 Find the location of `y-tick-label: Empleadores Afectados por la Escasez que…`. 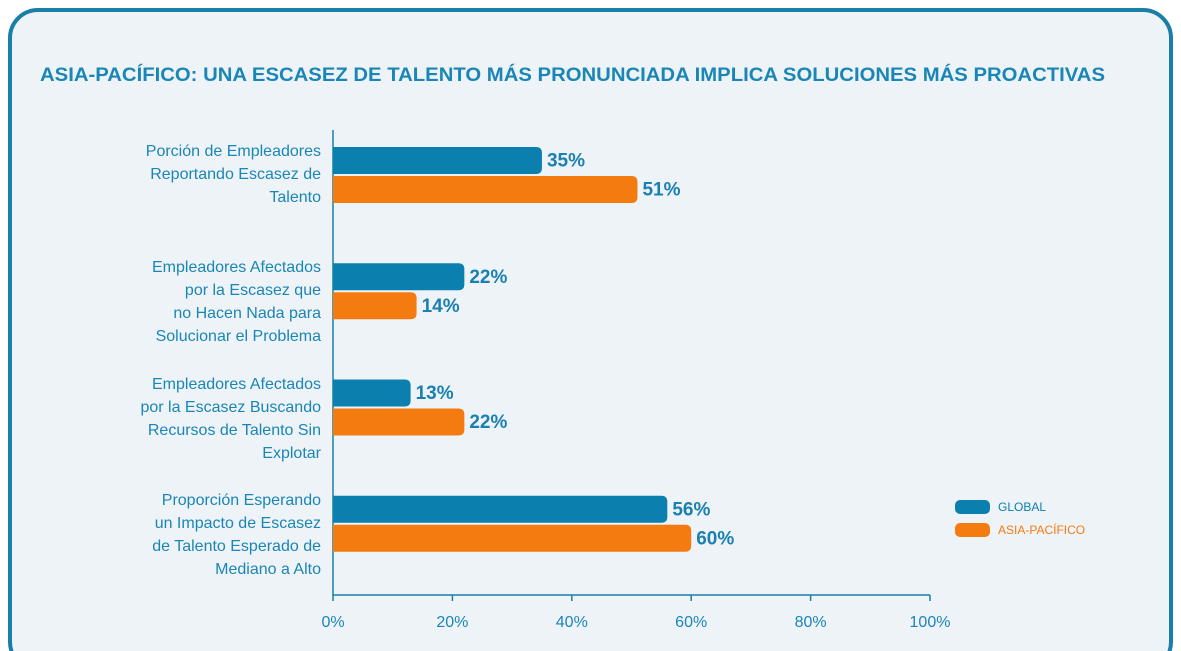

y-tick-label: Empleadores Afectados por la Escasez que… is located at coordinates (236, 302).